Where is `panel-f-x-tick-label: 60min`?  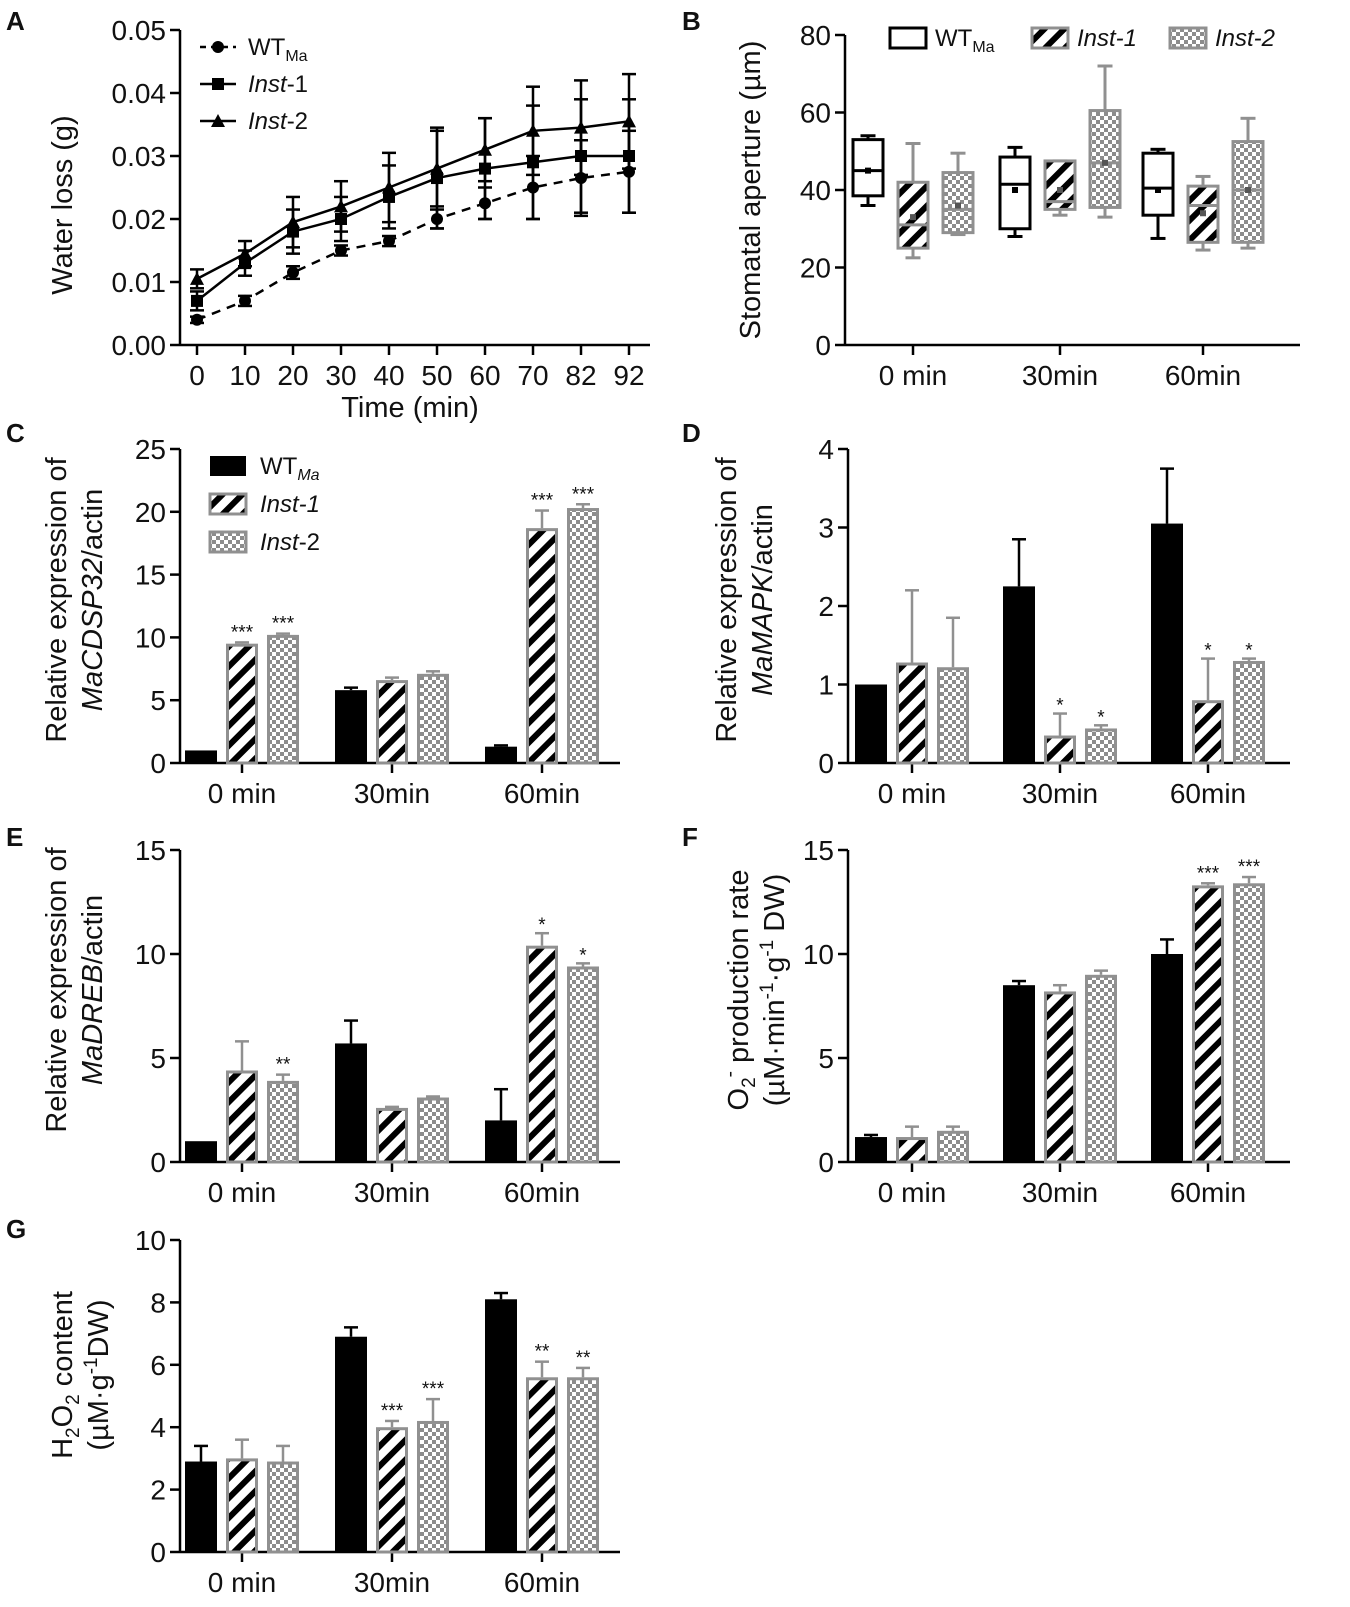
panel-f-x-tick-label: 60min is located at coordinates (1208, 1192).